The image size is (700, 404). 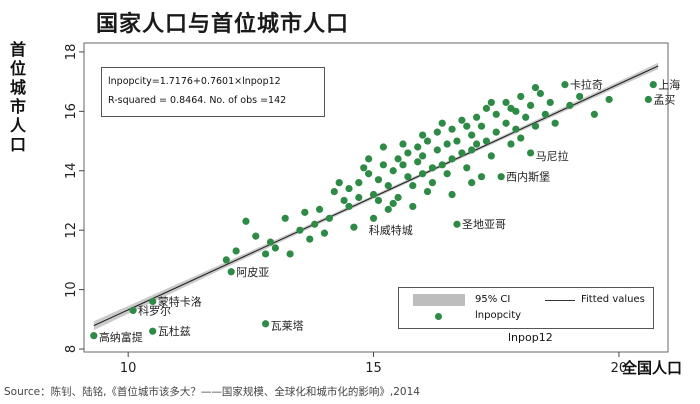 I want to click on point-label: 蒙特卡洛, so click(x=180, y=301).